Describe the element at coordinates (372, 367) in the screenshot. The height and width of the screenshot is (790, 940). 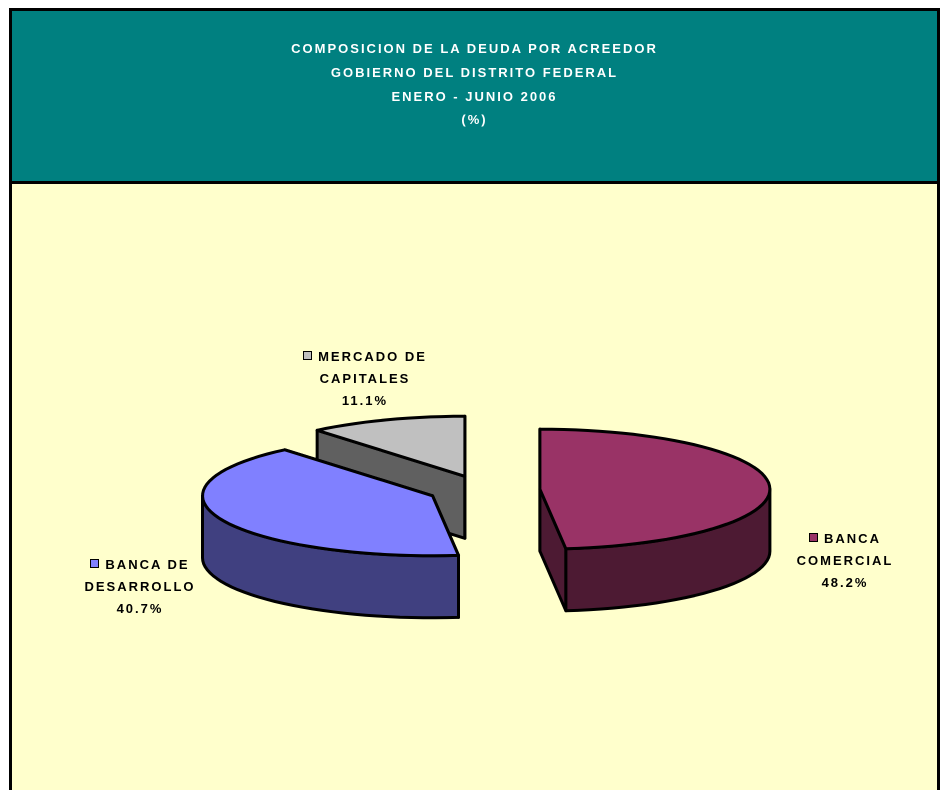
I see `category-label: MERCADO DE CAPITALES` at that location.